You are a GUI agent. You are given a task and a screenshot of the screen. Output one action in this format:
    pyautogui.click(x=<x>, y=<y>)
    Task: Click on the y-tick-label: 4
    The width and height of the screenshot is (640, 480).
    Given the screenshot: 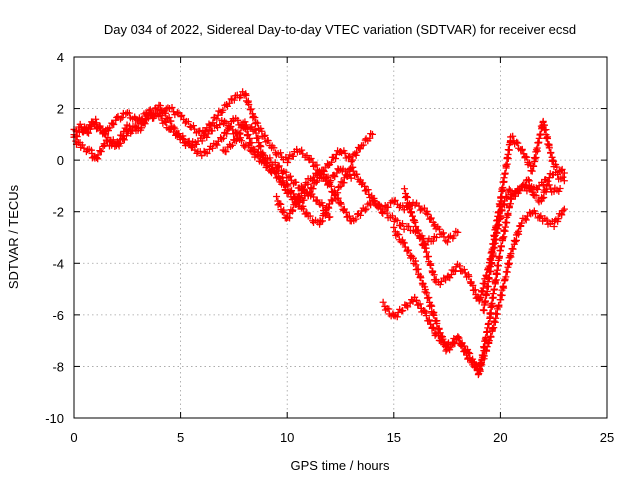 What is the action you would take?
    pyautogui.click(x=60, y=57)
    